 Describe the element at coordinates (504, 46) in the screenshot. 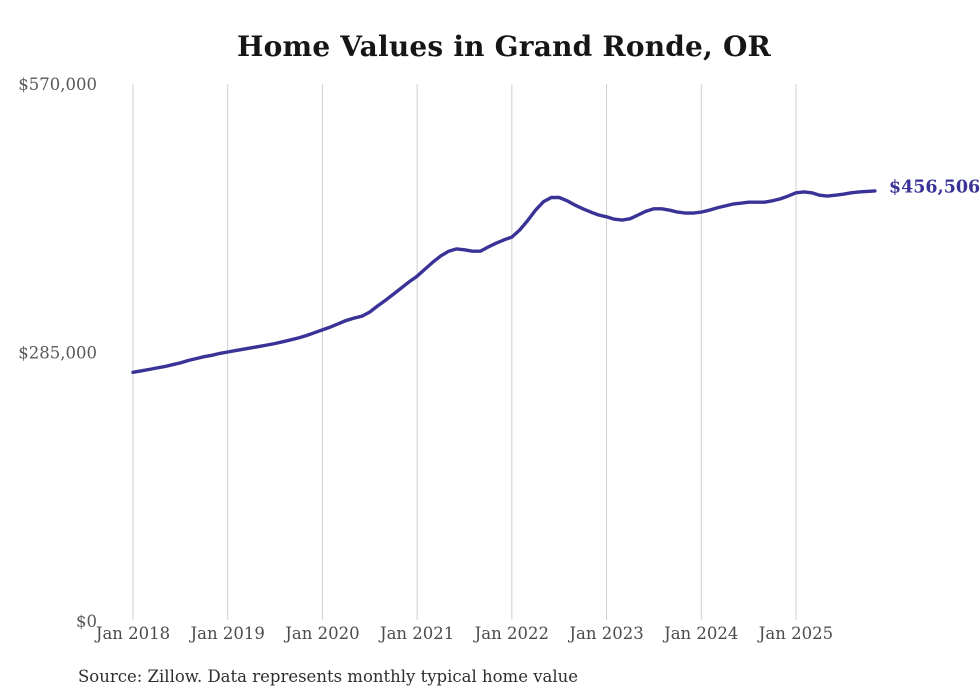

I see `chart-title: Home Values in Grand Ronde, OR` at that location.